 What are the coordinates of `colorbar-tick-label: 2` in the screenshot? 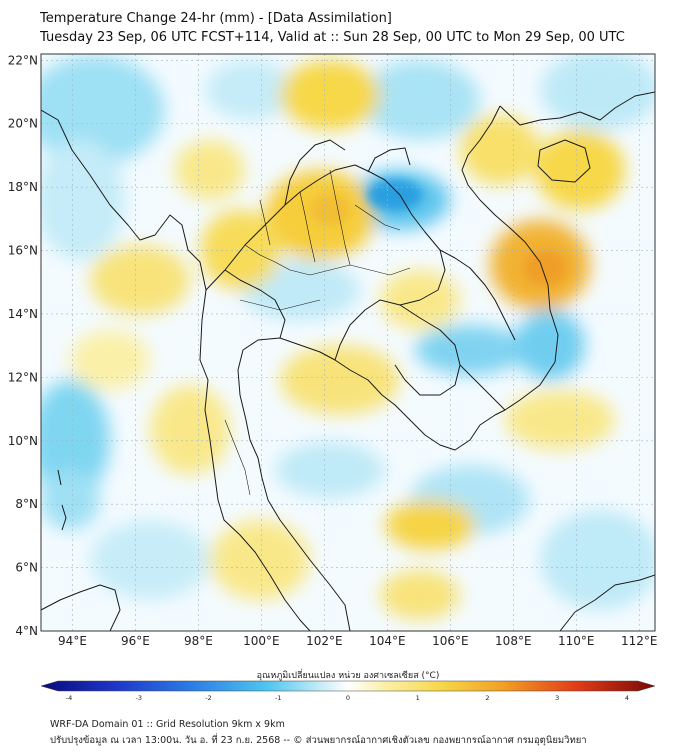 It's located at (487, 698).